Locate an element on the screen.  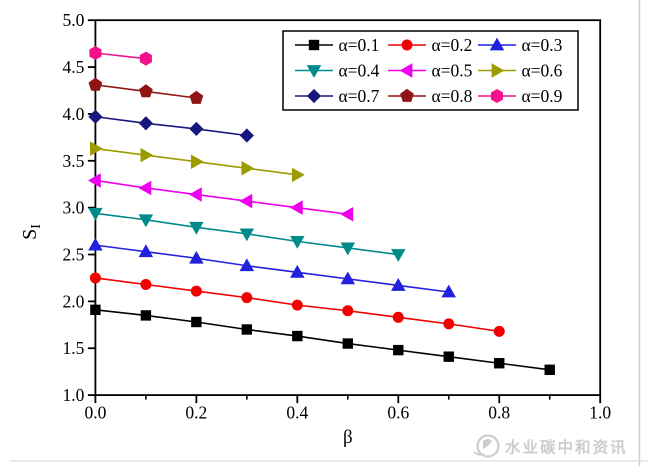
series-α=0.7 is located at coordinates (171, 126).